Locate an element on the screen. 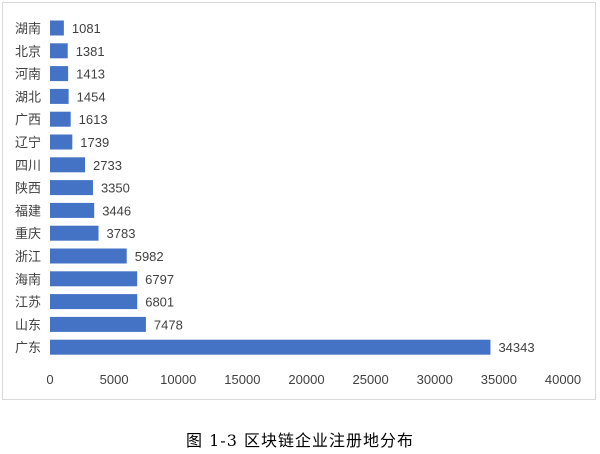 This screenshot has width=600, height=454. category-label: 河南 is located at coordinates (28, 75).